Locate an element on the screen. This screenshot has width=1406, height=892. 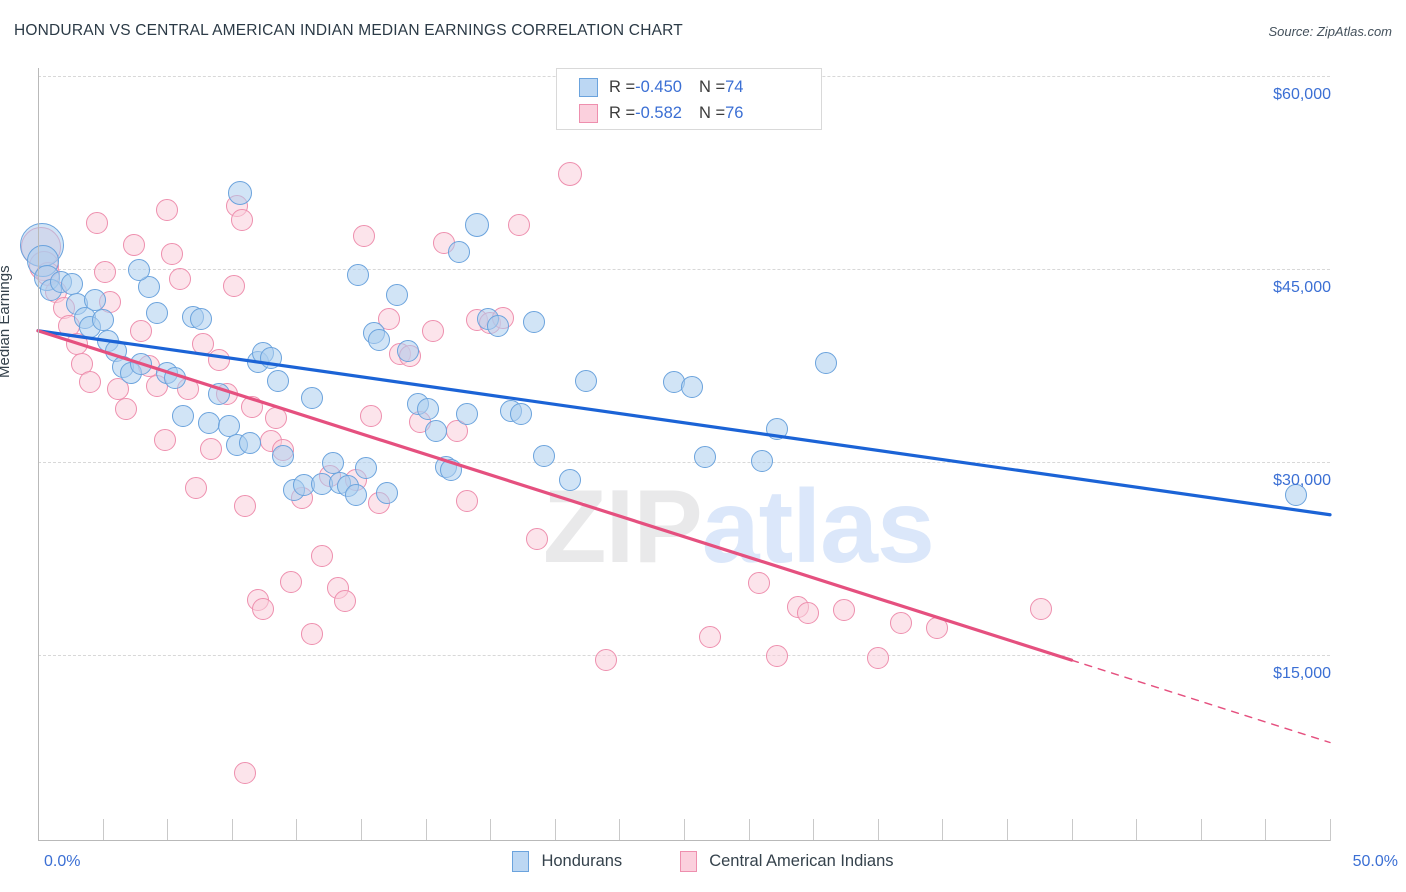
source-label: Source: ZipAtlas.com is located at coordinates (1330, 31).